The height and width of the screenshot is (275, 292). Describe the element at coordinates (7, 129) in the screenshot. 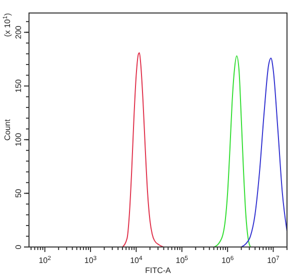

I see `y-axis-title: Count` at that location.